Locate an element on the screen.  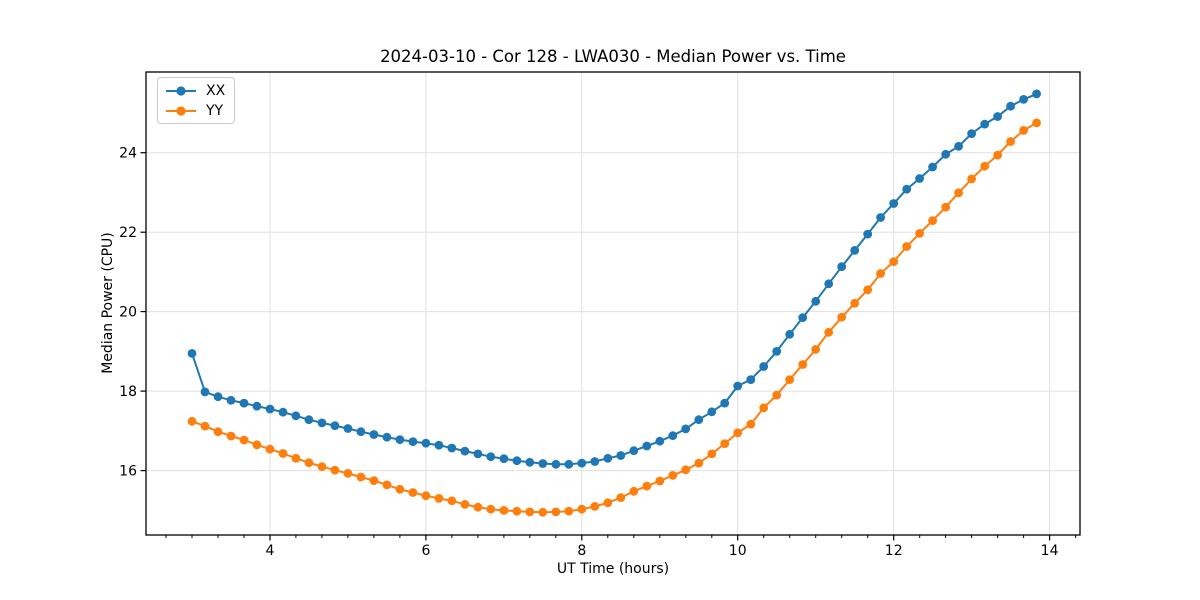
legend-label-xx: XX is located at coordinates (216, 90).